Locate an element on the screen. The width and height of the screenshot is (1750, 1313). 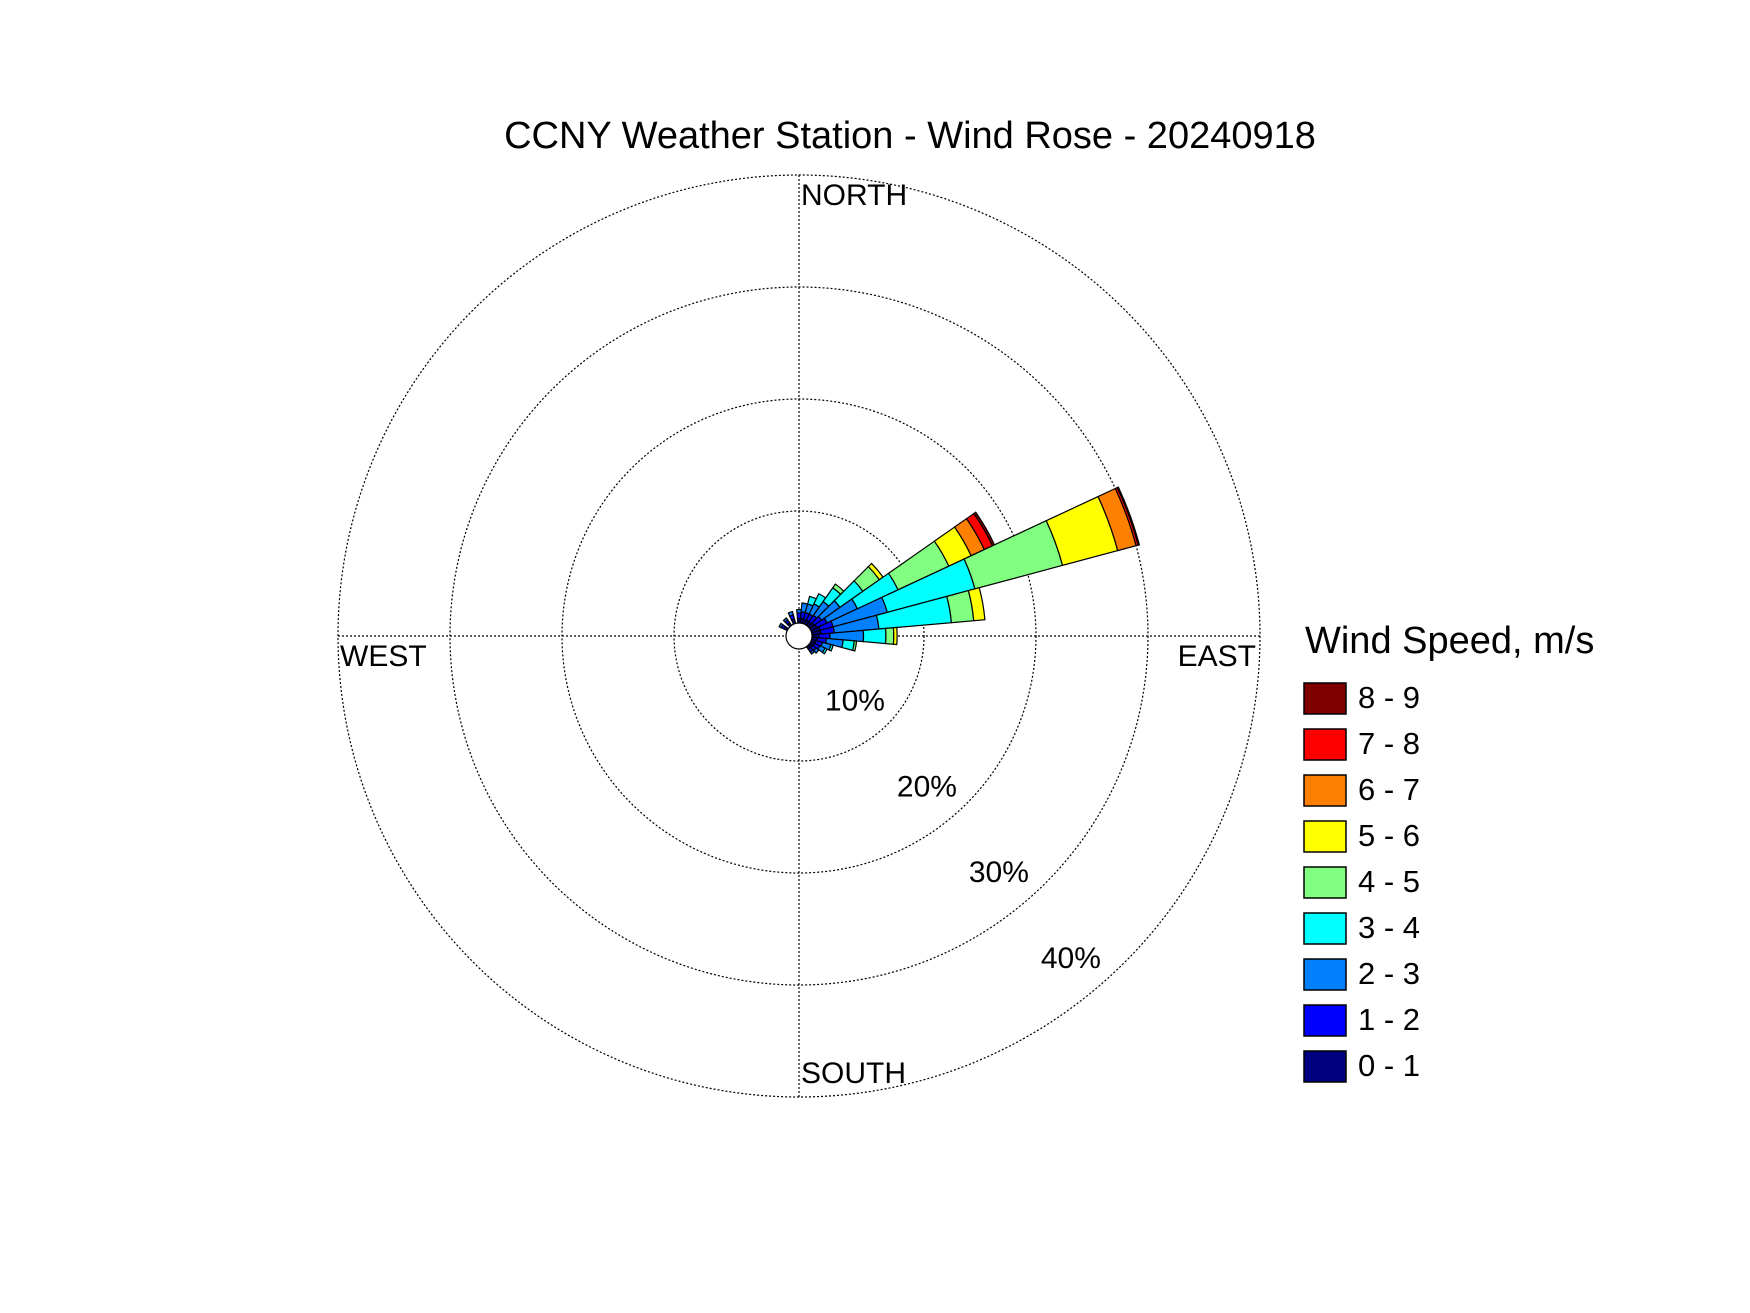
legend-label: 0 - 1 is located at coordinates (1389, 1065).